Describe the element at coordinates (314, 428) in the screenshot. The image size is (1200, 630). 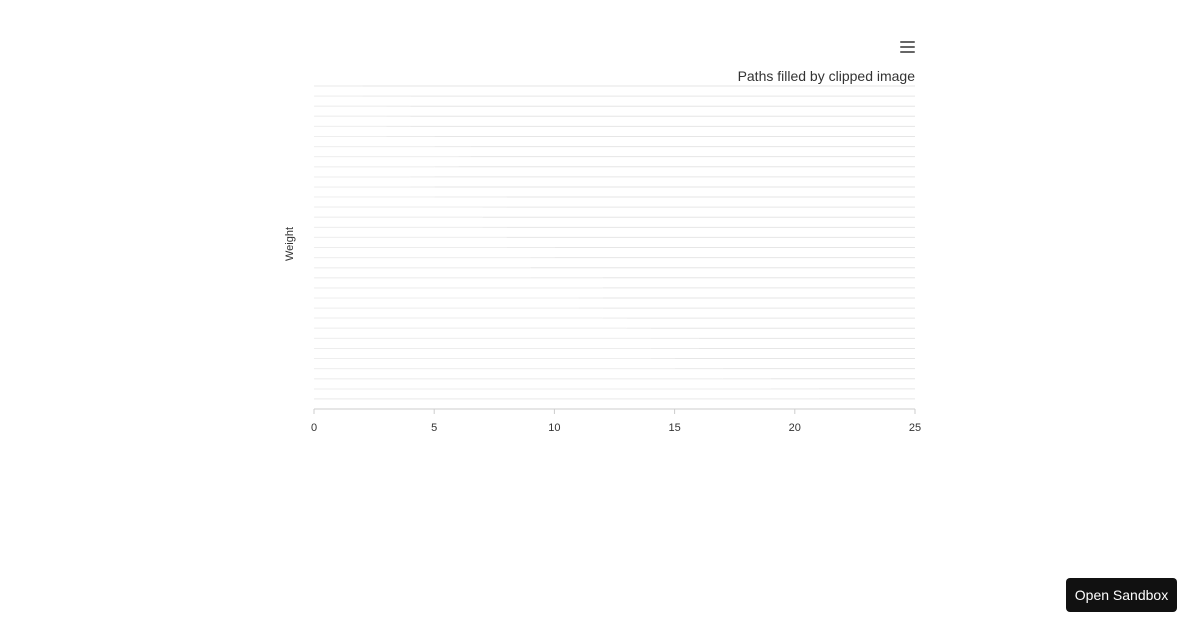
I see `x-tick-label: 0` at that location.